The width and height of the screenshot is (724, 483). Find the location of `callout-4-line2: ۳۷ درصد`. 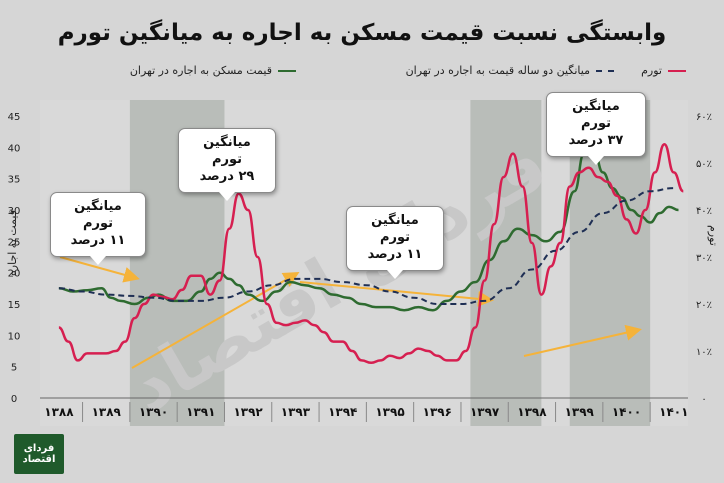

callout-4-line2: ۳۷ درصد is located at coordinates (596, 140).